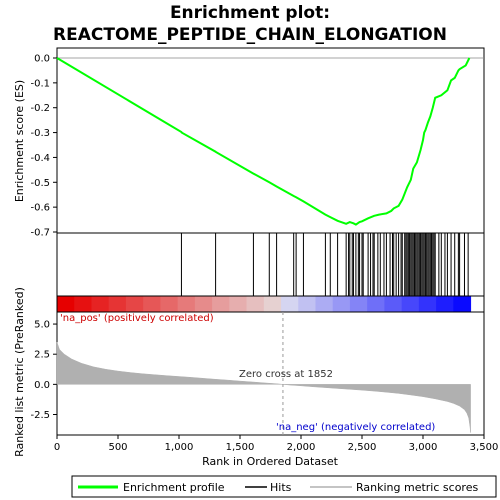  I want to click on hits-panel, so click(270, 264).